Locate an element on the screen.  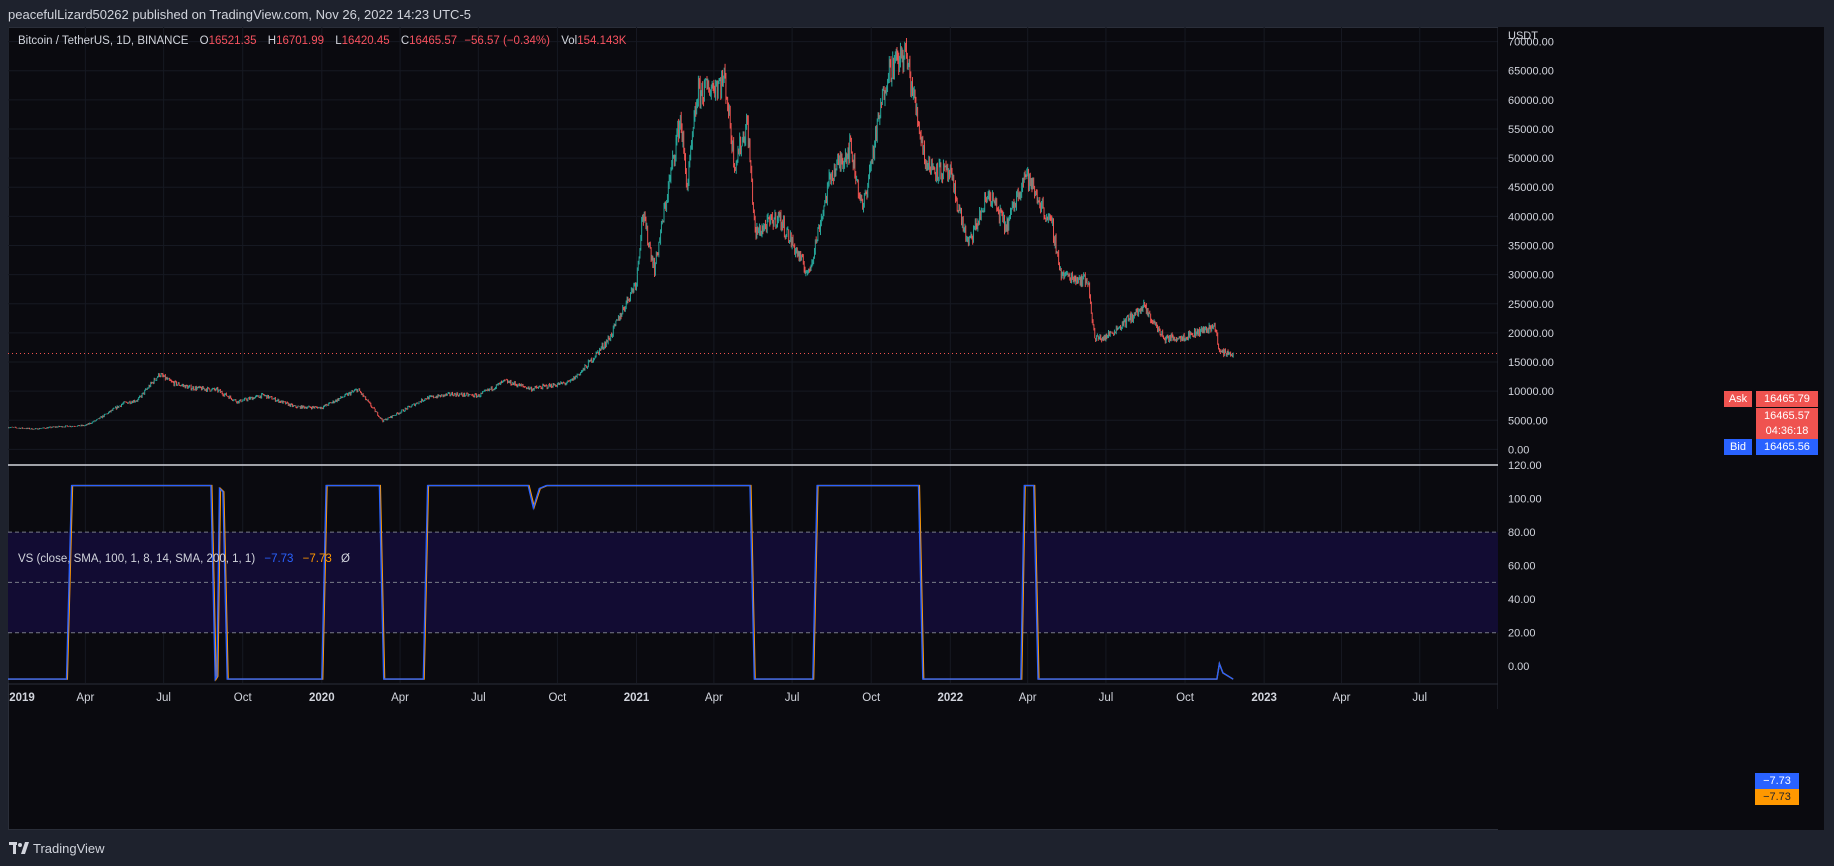
ask-price-tag: 16465.79 is located at coordinates (1787, 399).